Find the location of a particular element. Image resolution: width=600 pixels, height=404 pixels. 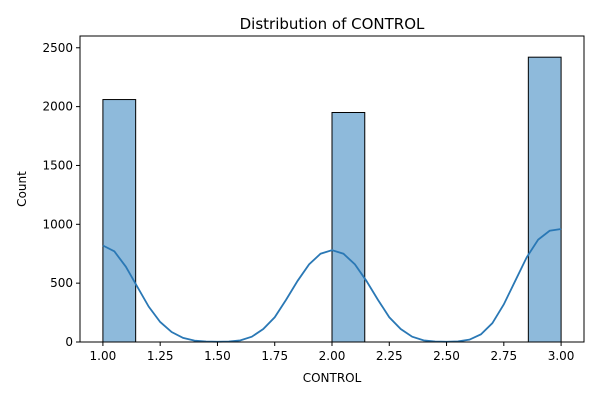

x-tick-label: 2.25 is located at coordinates (389, 356).